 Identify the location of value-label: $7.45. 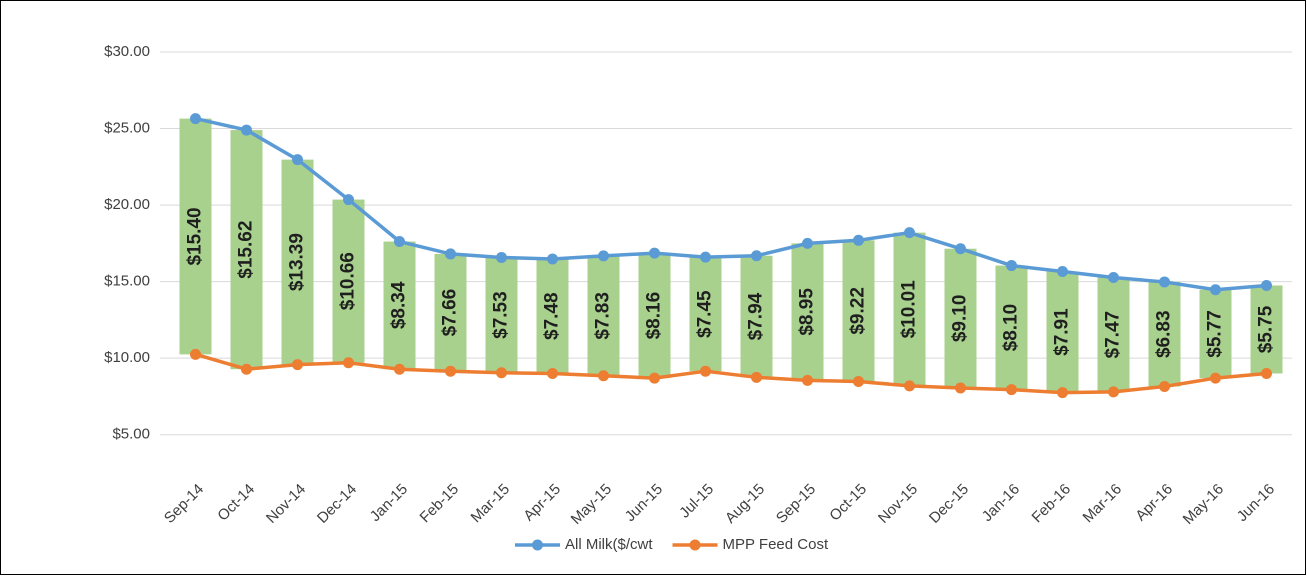
(705, 314).